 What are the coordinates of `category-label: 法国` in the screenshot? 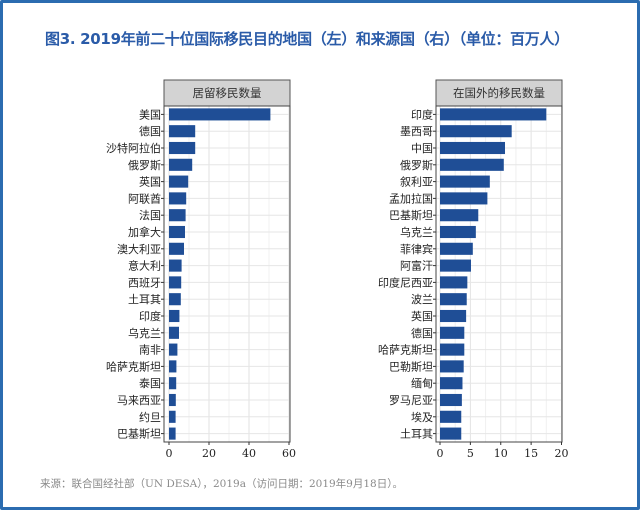 It's located at (150, 215).